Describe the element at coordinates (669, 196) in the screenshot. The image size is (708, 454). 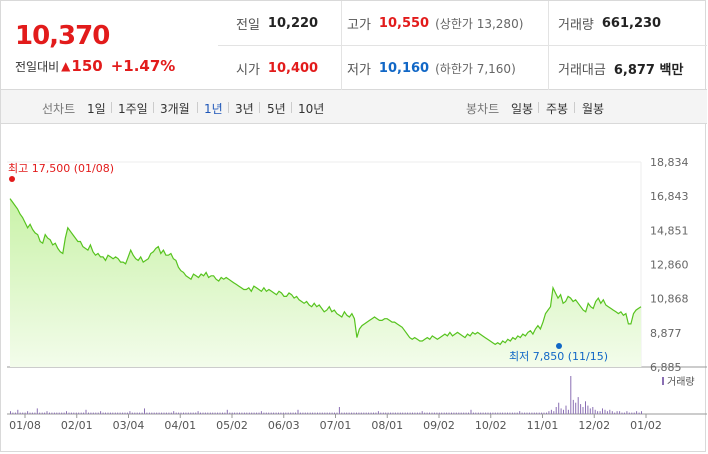
I see `y-tick-label: 16,843` at that location.